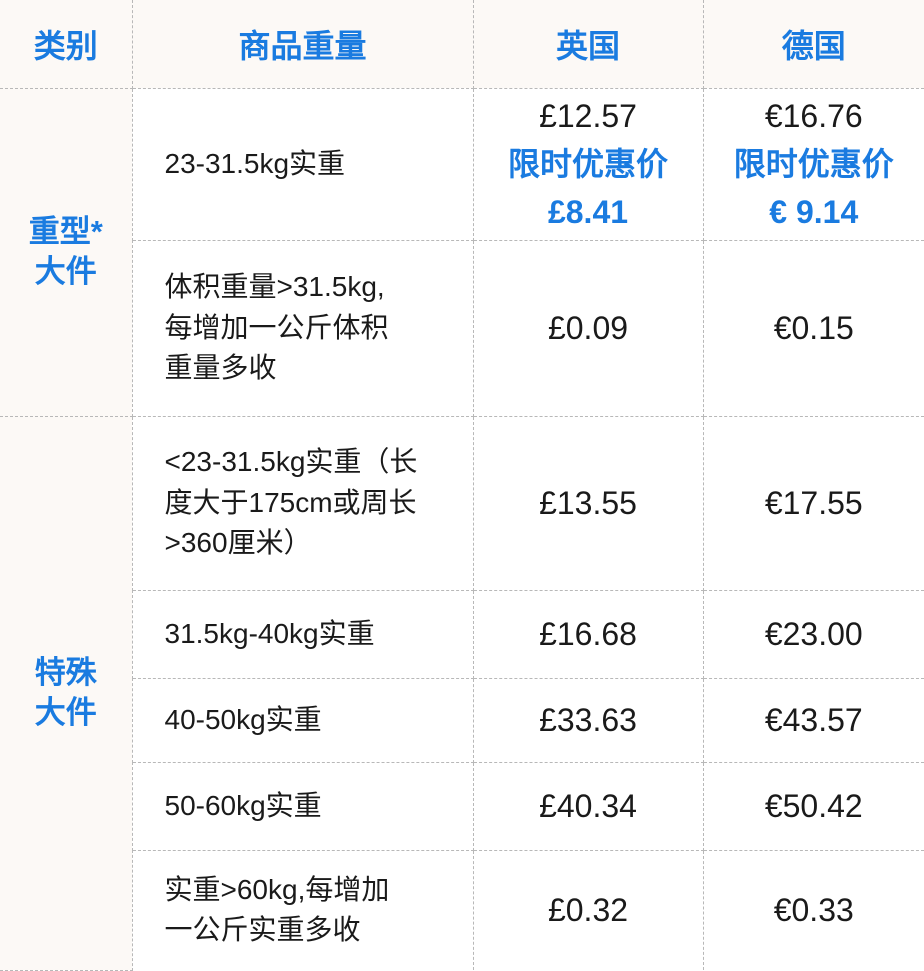 The image size is (924, 971). I want to click on category-label: 重型* 大件, so click(66, 251).